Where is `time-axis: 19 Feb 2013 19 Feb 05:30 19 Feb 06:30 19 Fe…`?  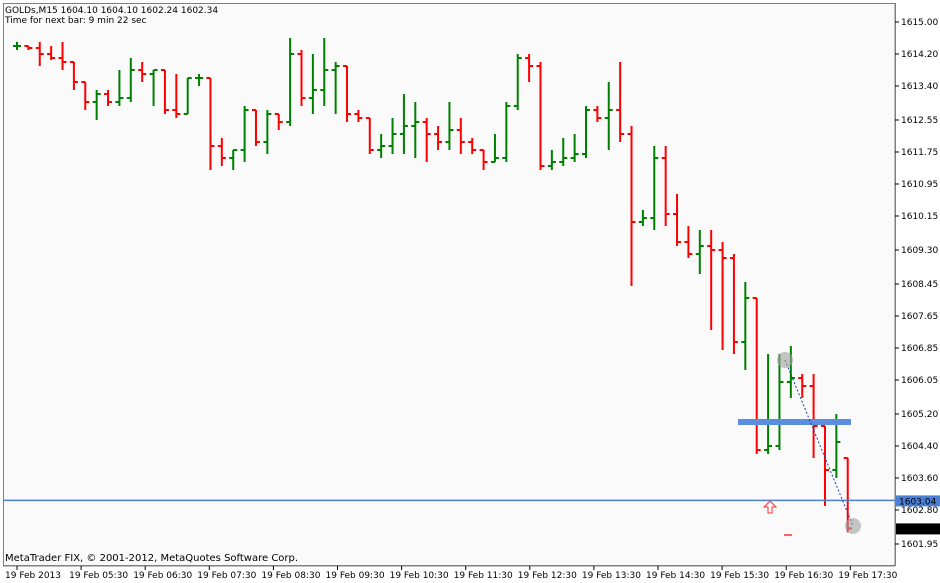 time-axis: 19 Feb 2013 19 Feb 05:30 19 Feb 06:30 19 Fe… is located at coordinates (450, 573).